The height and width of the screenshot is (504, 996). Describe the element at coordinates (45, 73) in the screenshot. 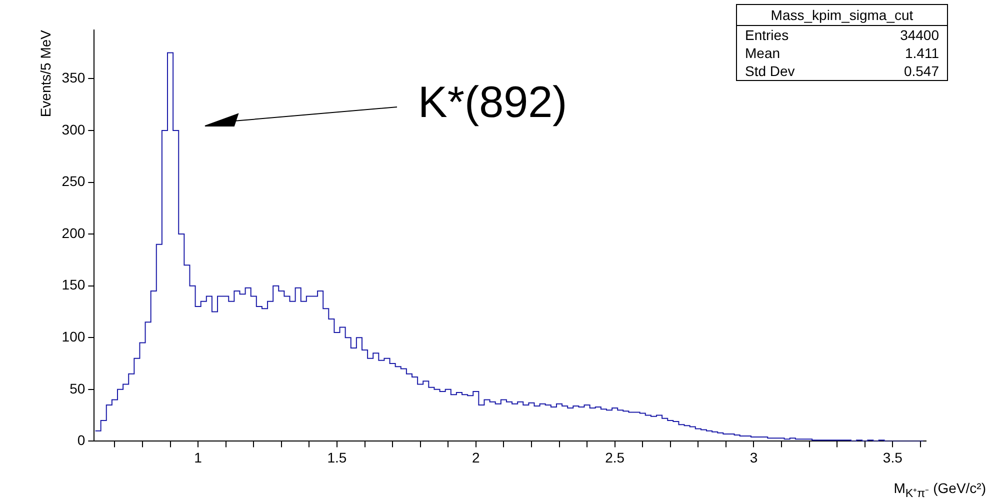

I see `y-axis-title: Events/5 MeV` at that location.